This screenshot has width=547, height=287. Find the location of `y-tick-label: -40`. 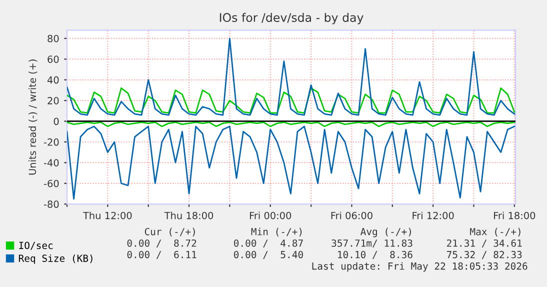

y-tick-label: -40 is located at coordinates (51, 162).